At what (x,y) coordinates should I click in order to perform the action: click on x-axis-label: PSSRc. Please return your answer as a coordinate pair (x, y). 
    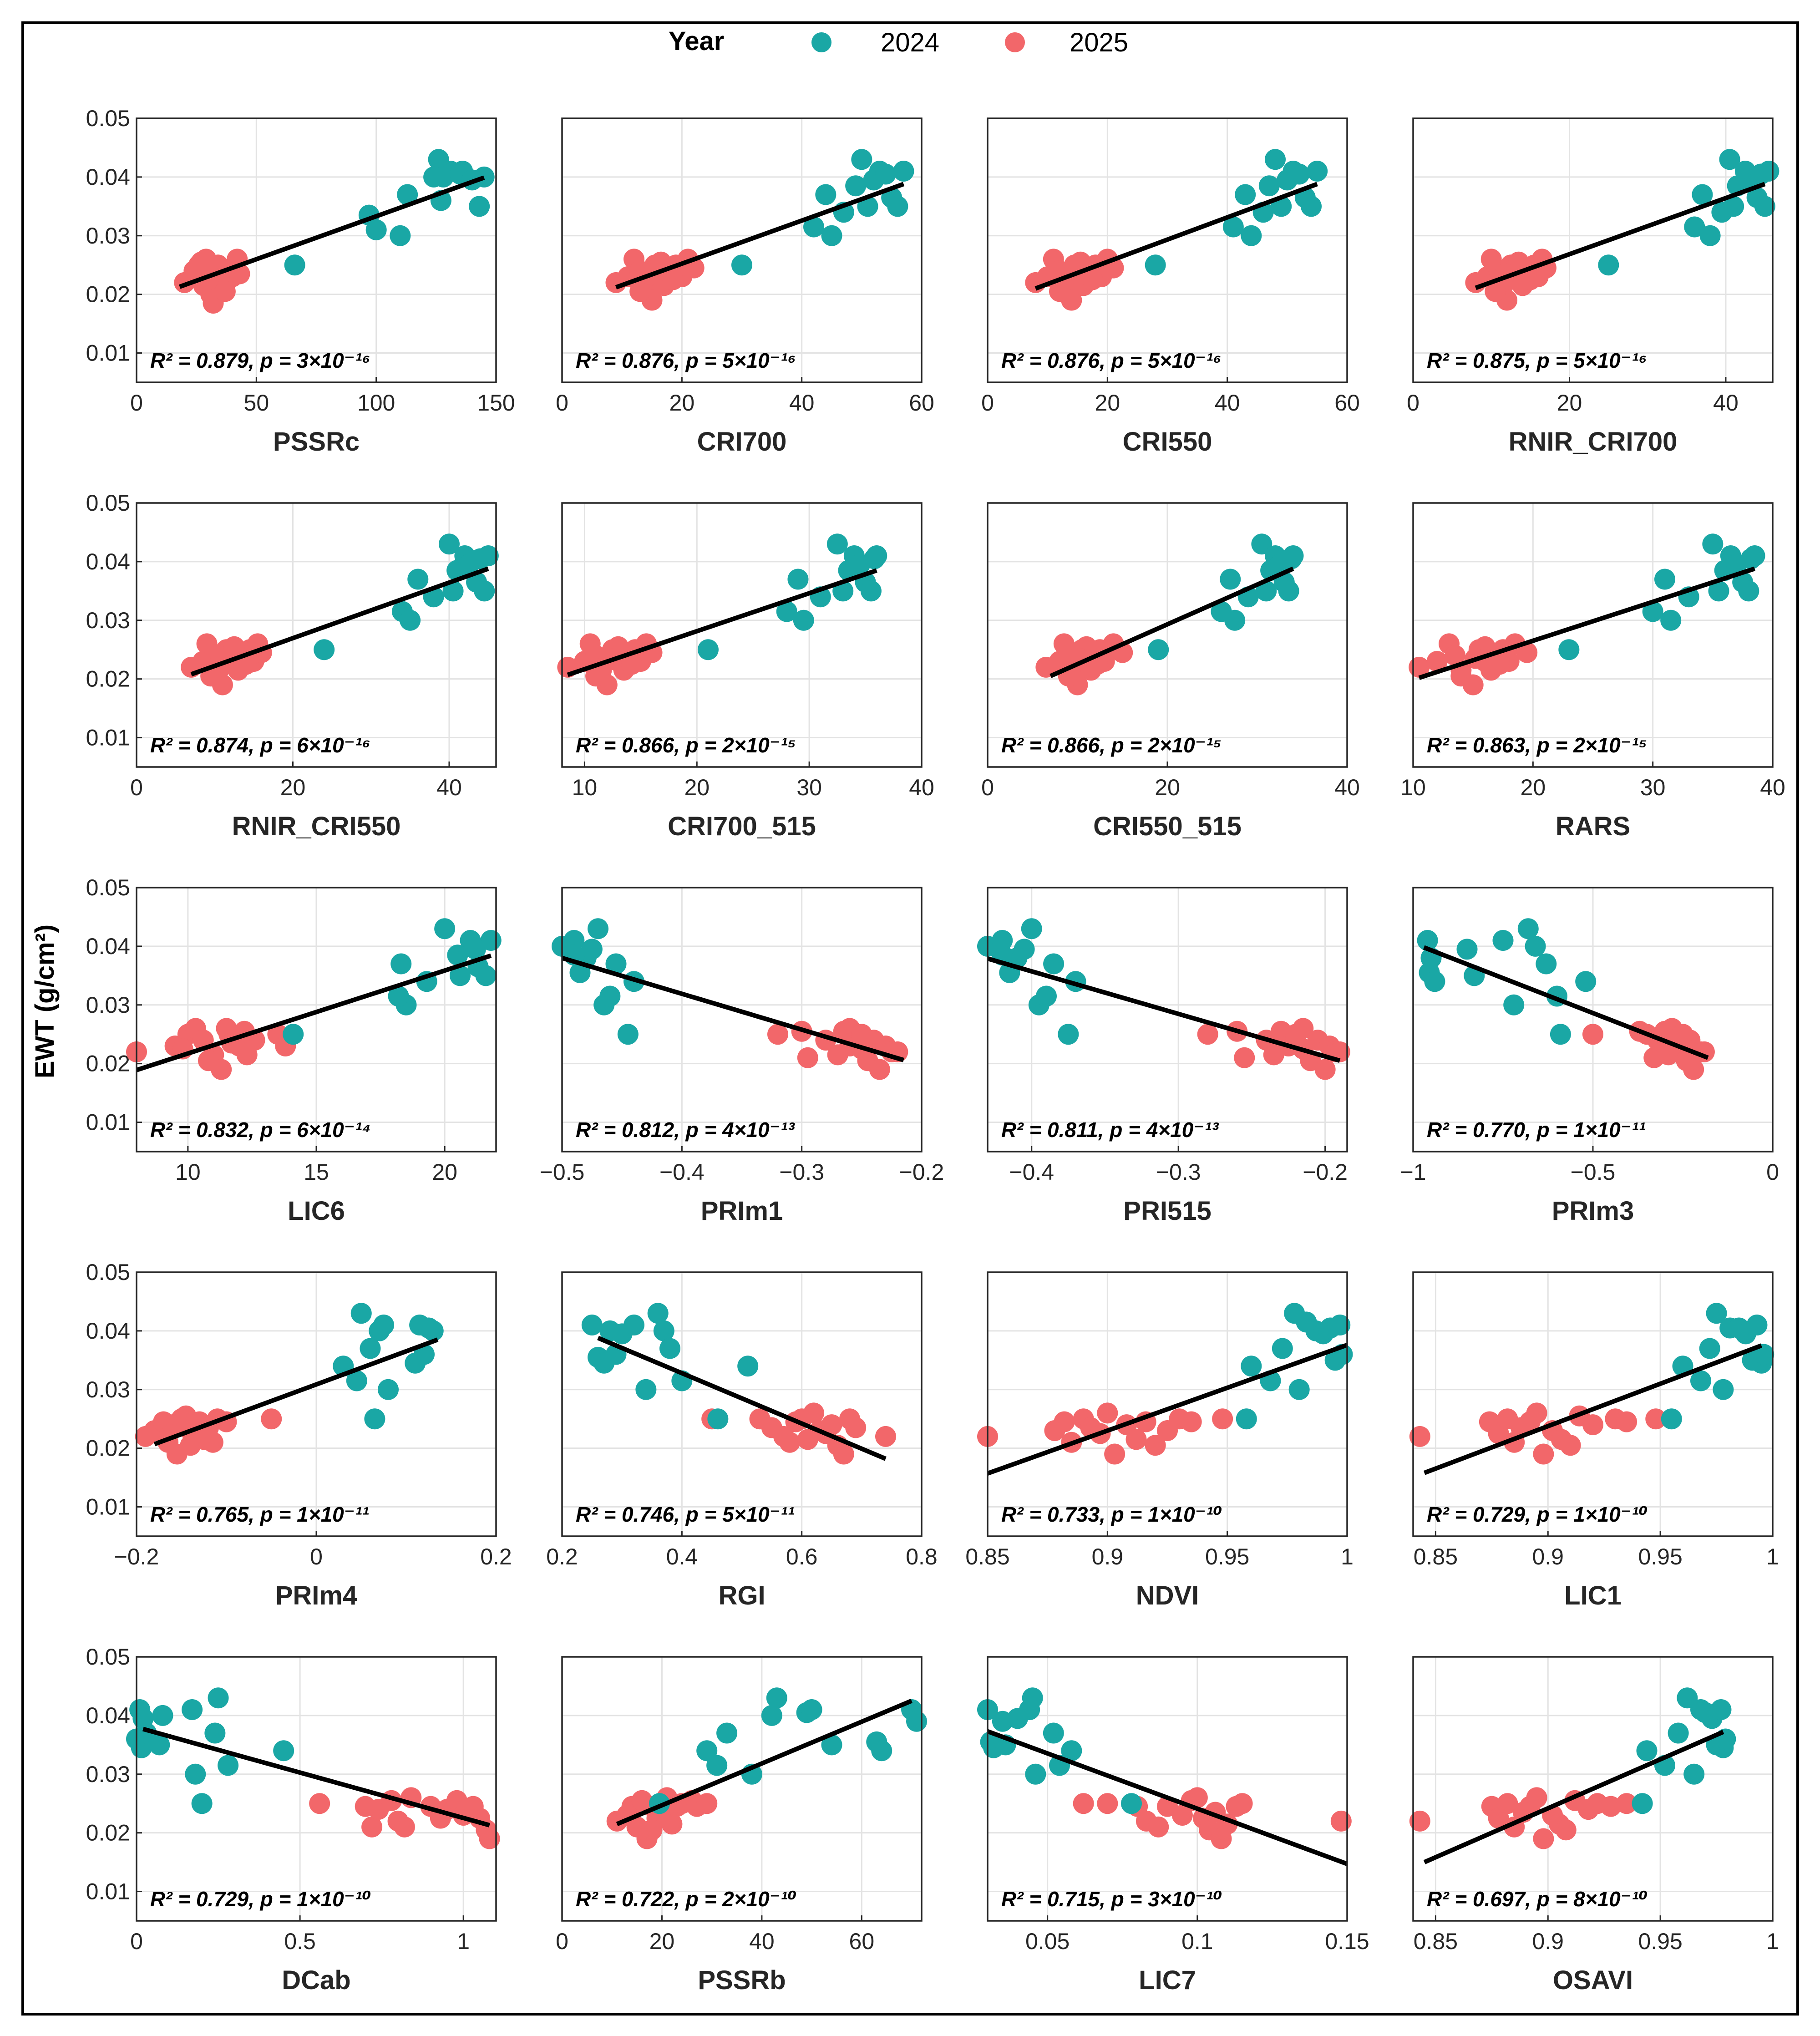
    Looking at the image, I should click on (317, 442).